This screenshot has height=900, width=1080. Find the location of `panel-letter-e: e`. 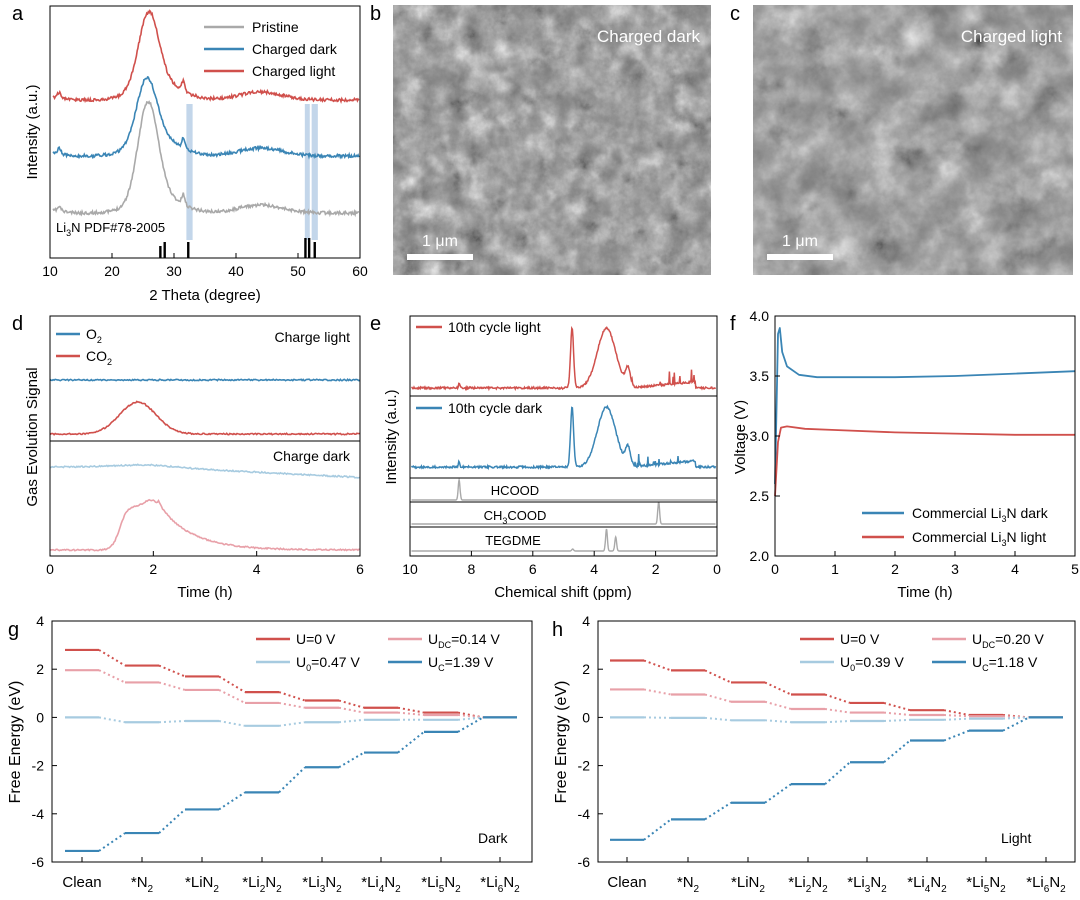

panel-letter-e: e is located at coordinates (375, 324).